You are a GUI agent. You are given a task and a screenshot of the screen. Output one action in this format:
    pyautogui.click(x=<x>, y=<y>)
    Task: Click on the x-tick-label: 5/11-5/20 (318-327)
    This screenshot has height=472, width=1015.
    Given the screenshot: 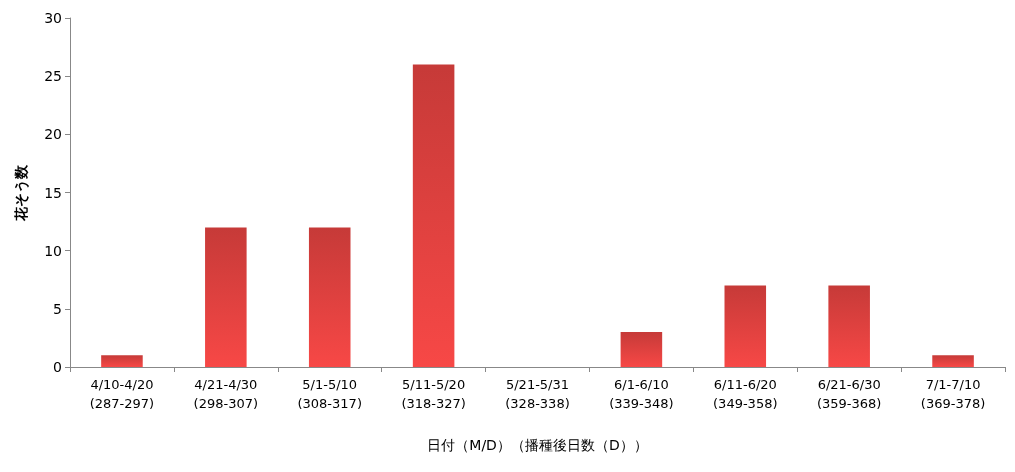 What is the action you would take?
    pyautogui.click(x=433, y=394)
    